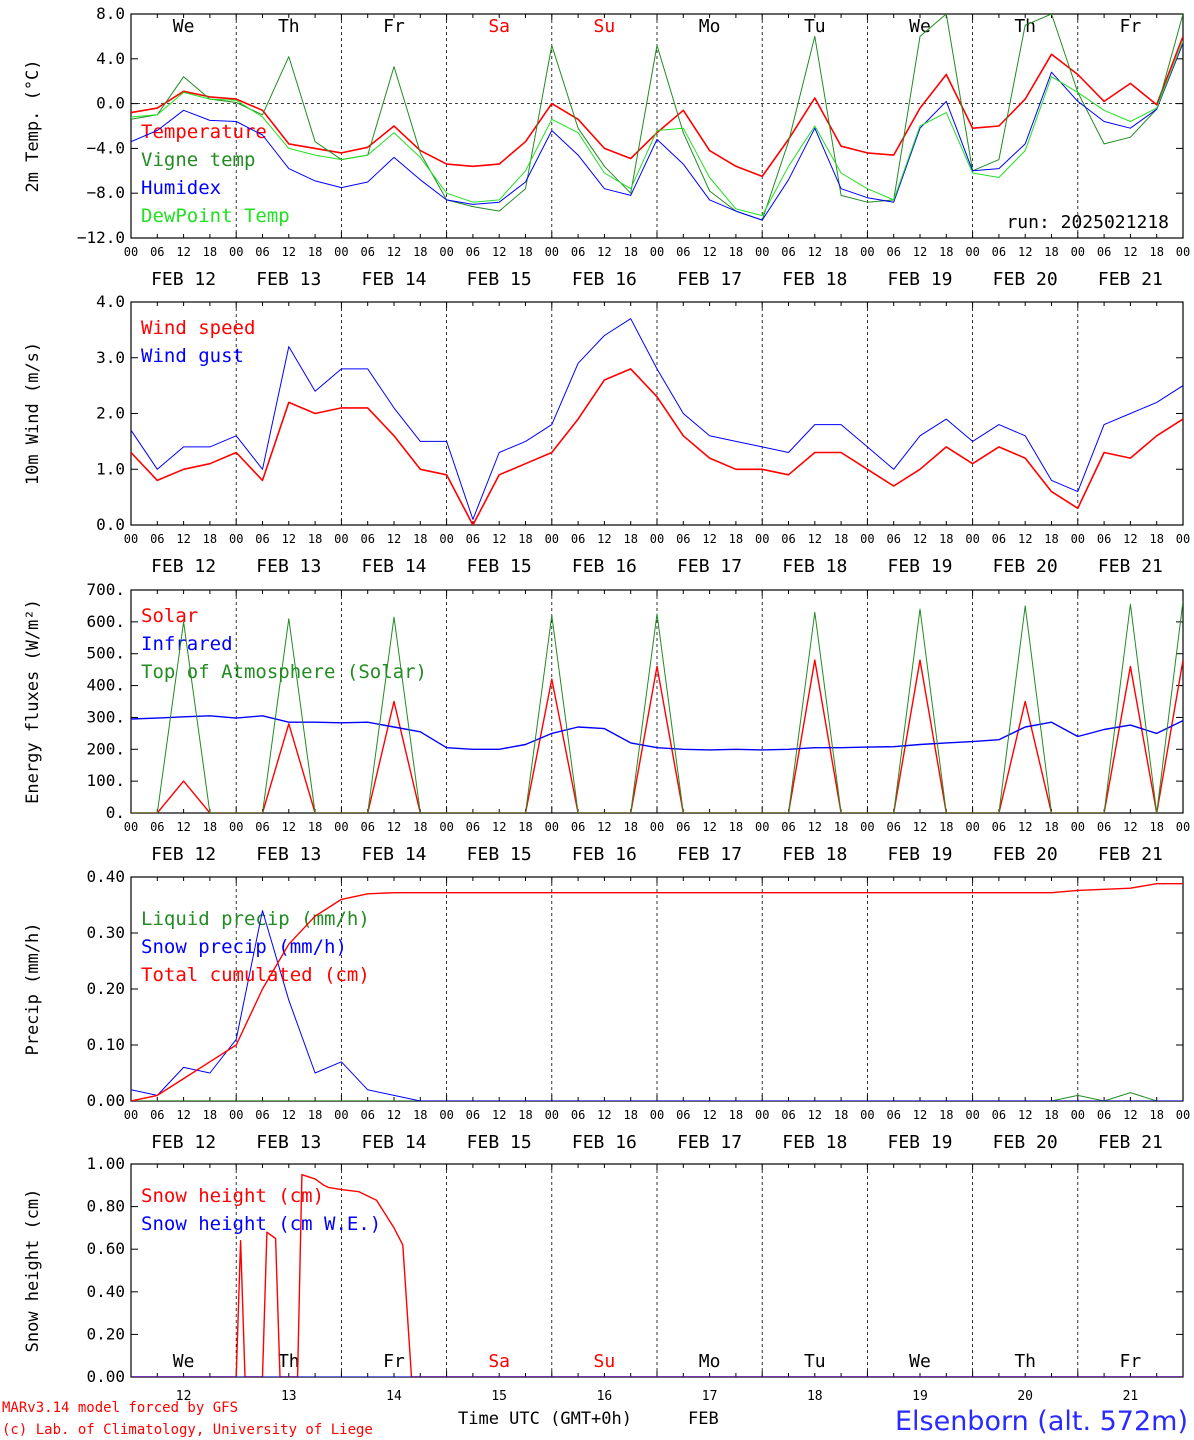  I want to click on x-day-number: 13, so click(289, 1396).